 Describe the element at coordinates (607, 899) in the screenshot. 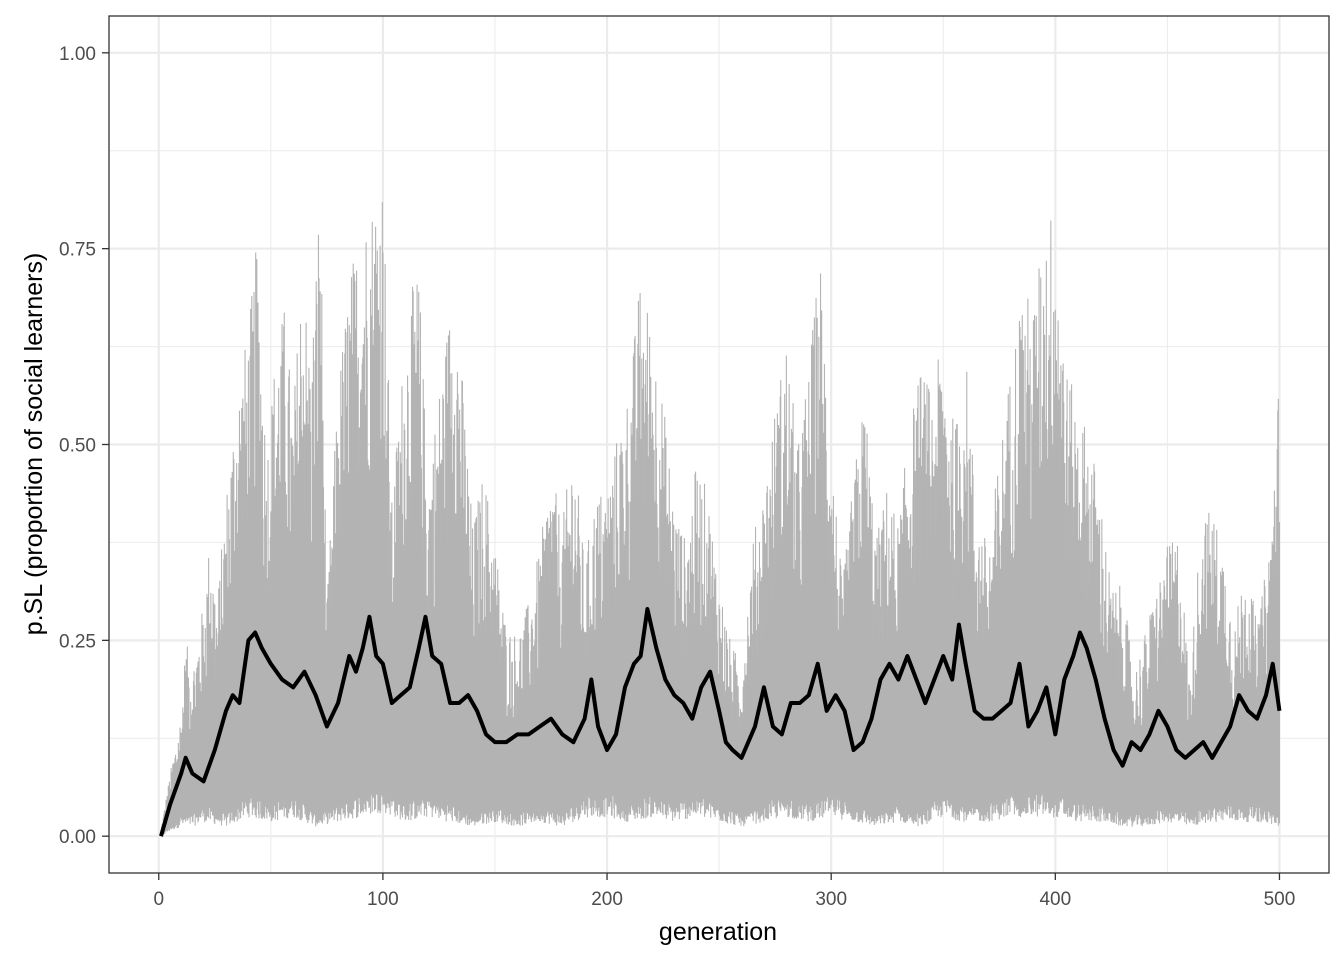

I see `x-tick-label: 200` at that location.